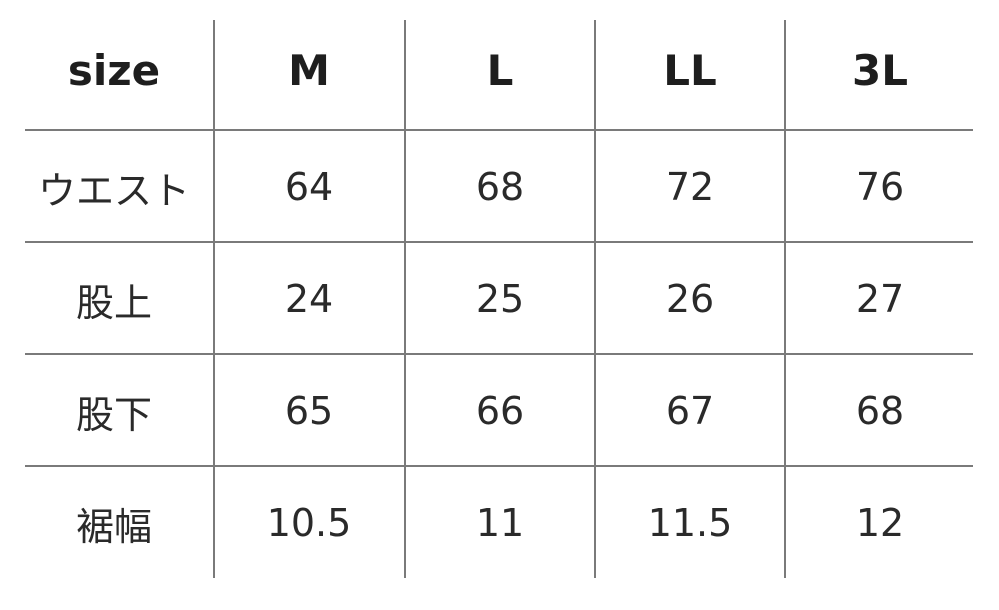  Describe the element at coordinates (500, 523) in the screenshot. I see `table-cell: 11` at that location.